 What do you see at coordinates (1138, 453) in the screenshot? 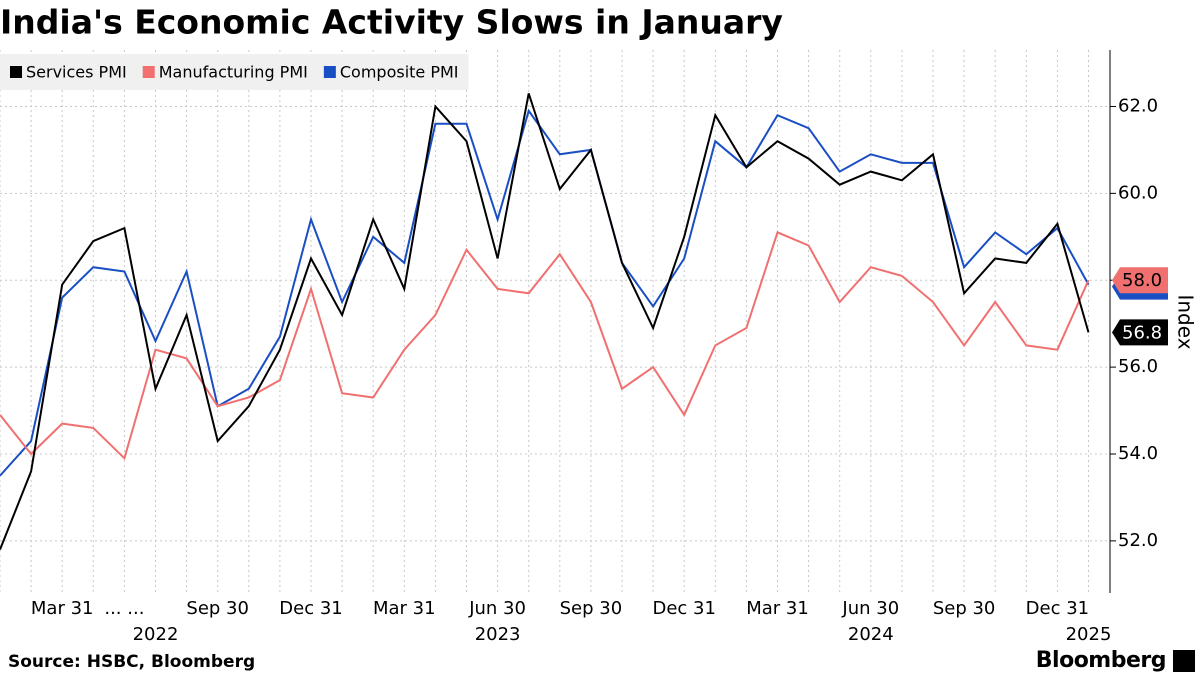
I see `y-tick-label: 54.0` at bounding box center [1138, 453].